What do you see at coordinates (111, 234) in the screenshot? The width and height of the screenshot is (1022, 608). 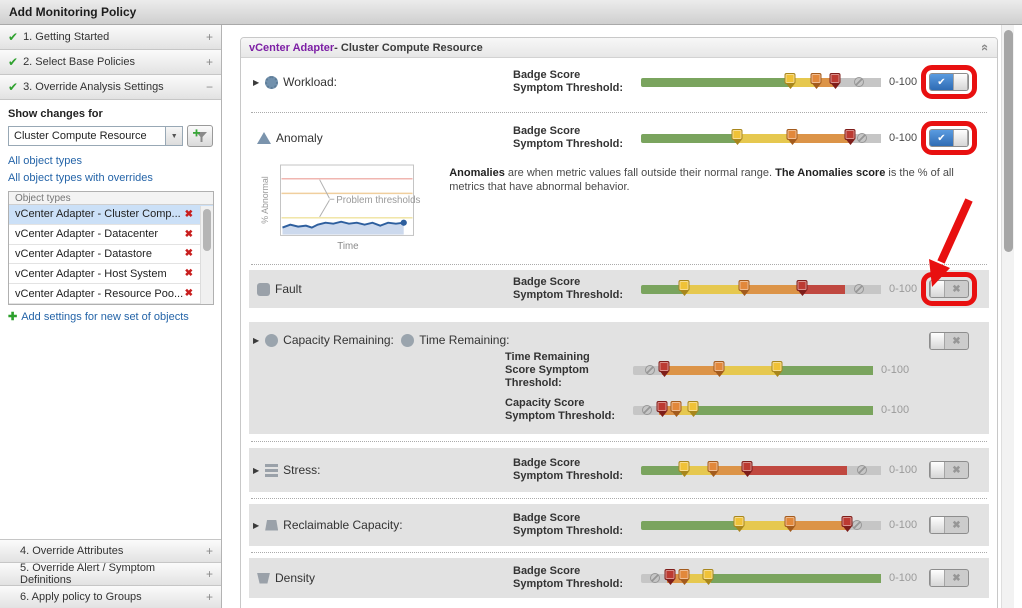 I see `table-row: vCenter Adapter - Datacenter ✖` at bounding box center [111, 234].